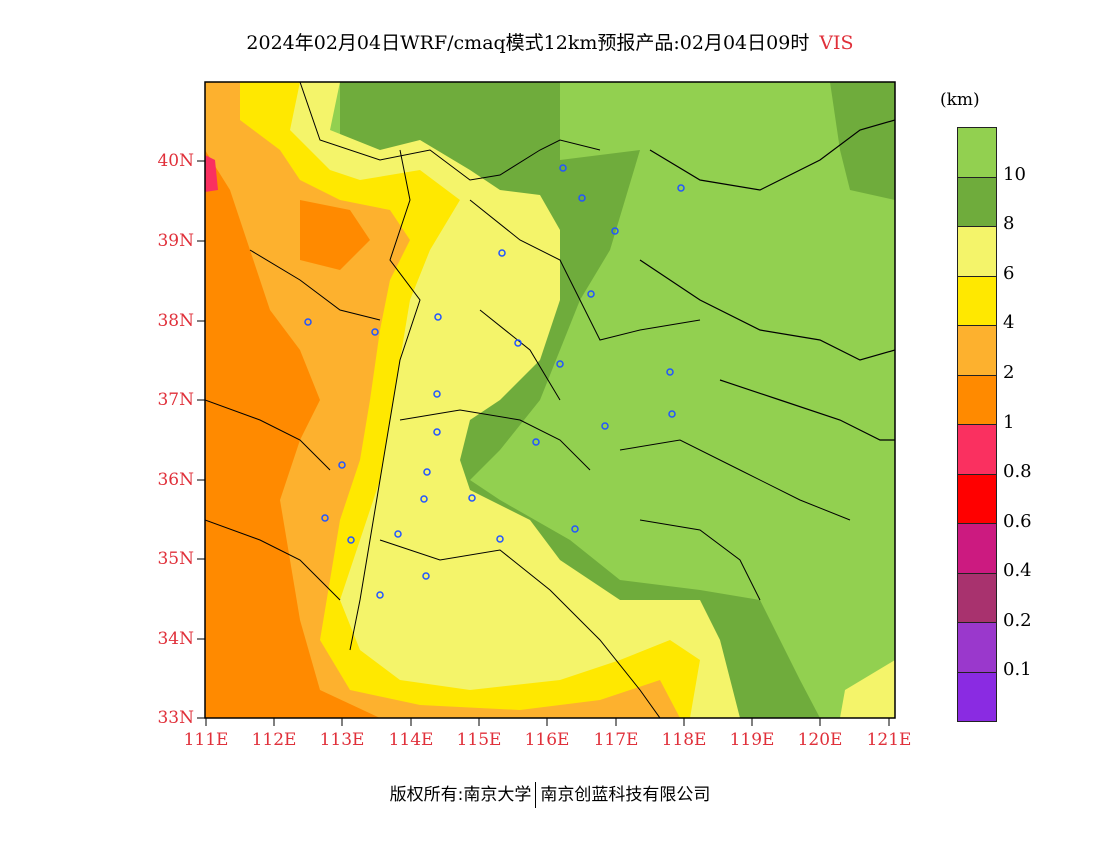 The width and height of the screenshot is (1100, 850). Describe the element at coordinates (175, 639) in the screenshot. I see `y-tick-label: 34N` at that location.